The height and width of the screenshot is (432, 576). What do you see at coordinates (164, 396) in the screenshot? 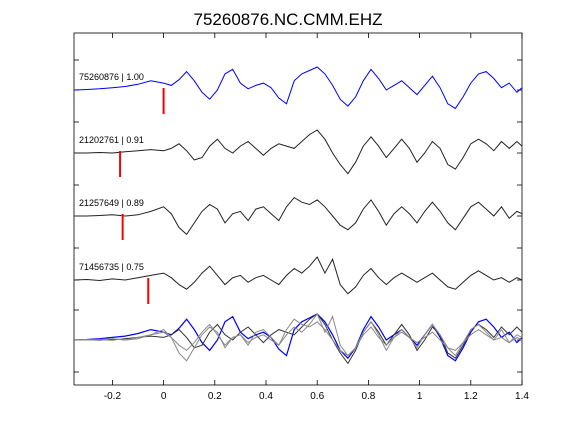
I see `x-tick-label: 0` at bounding box center [164, 396].